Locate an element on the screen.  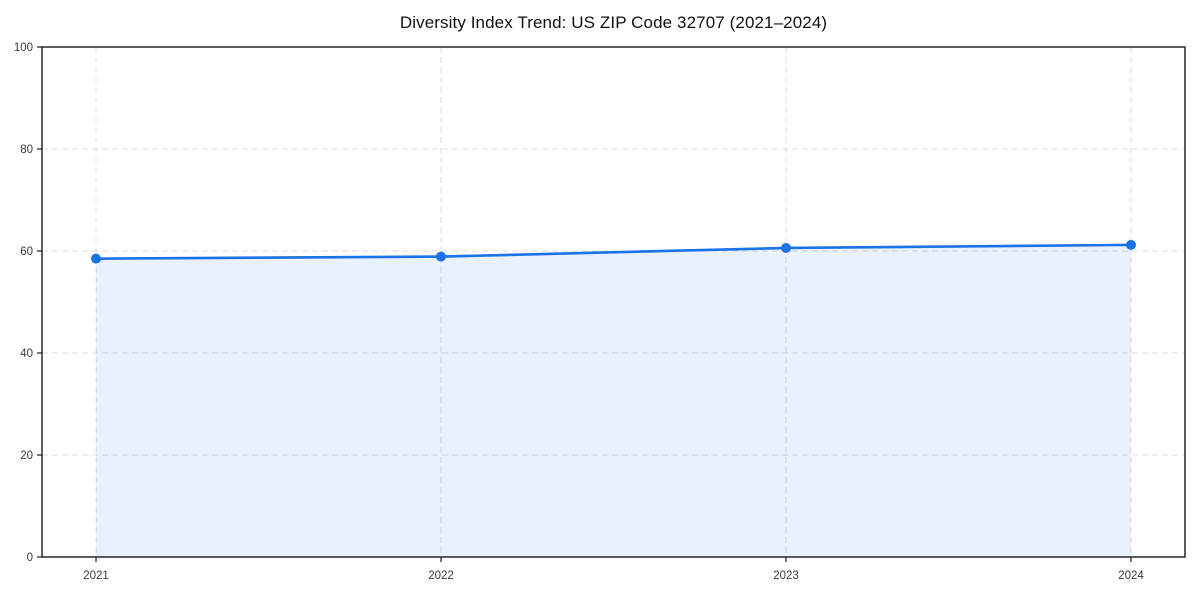
x-tick-label: 2024 is located at coordinates (1131, 576).